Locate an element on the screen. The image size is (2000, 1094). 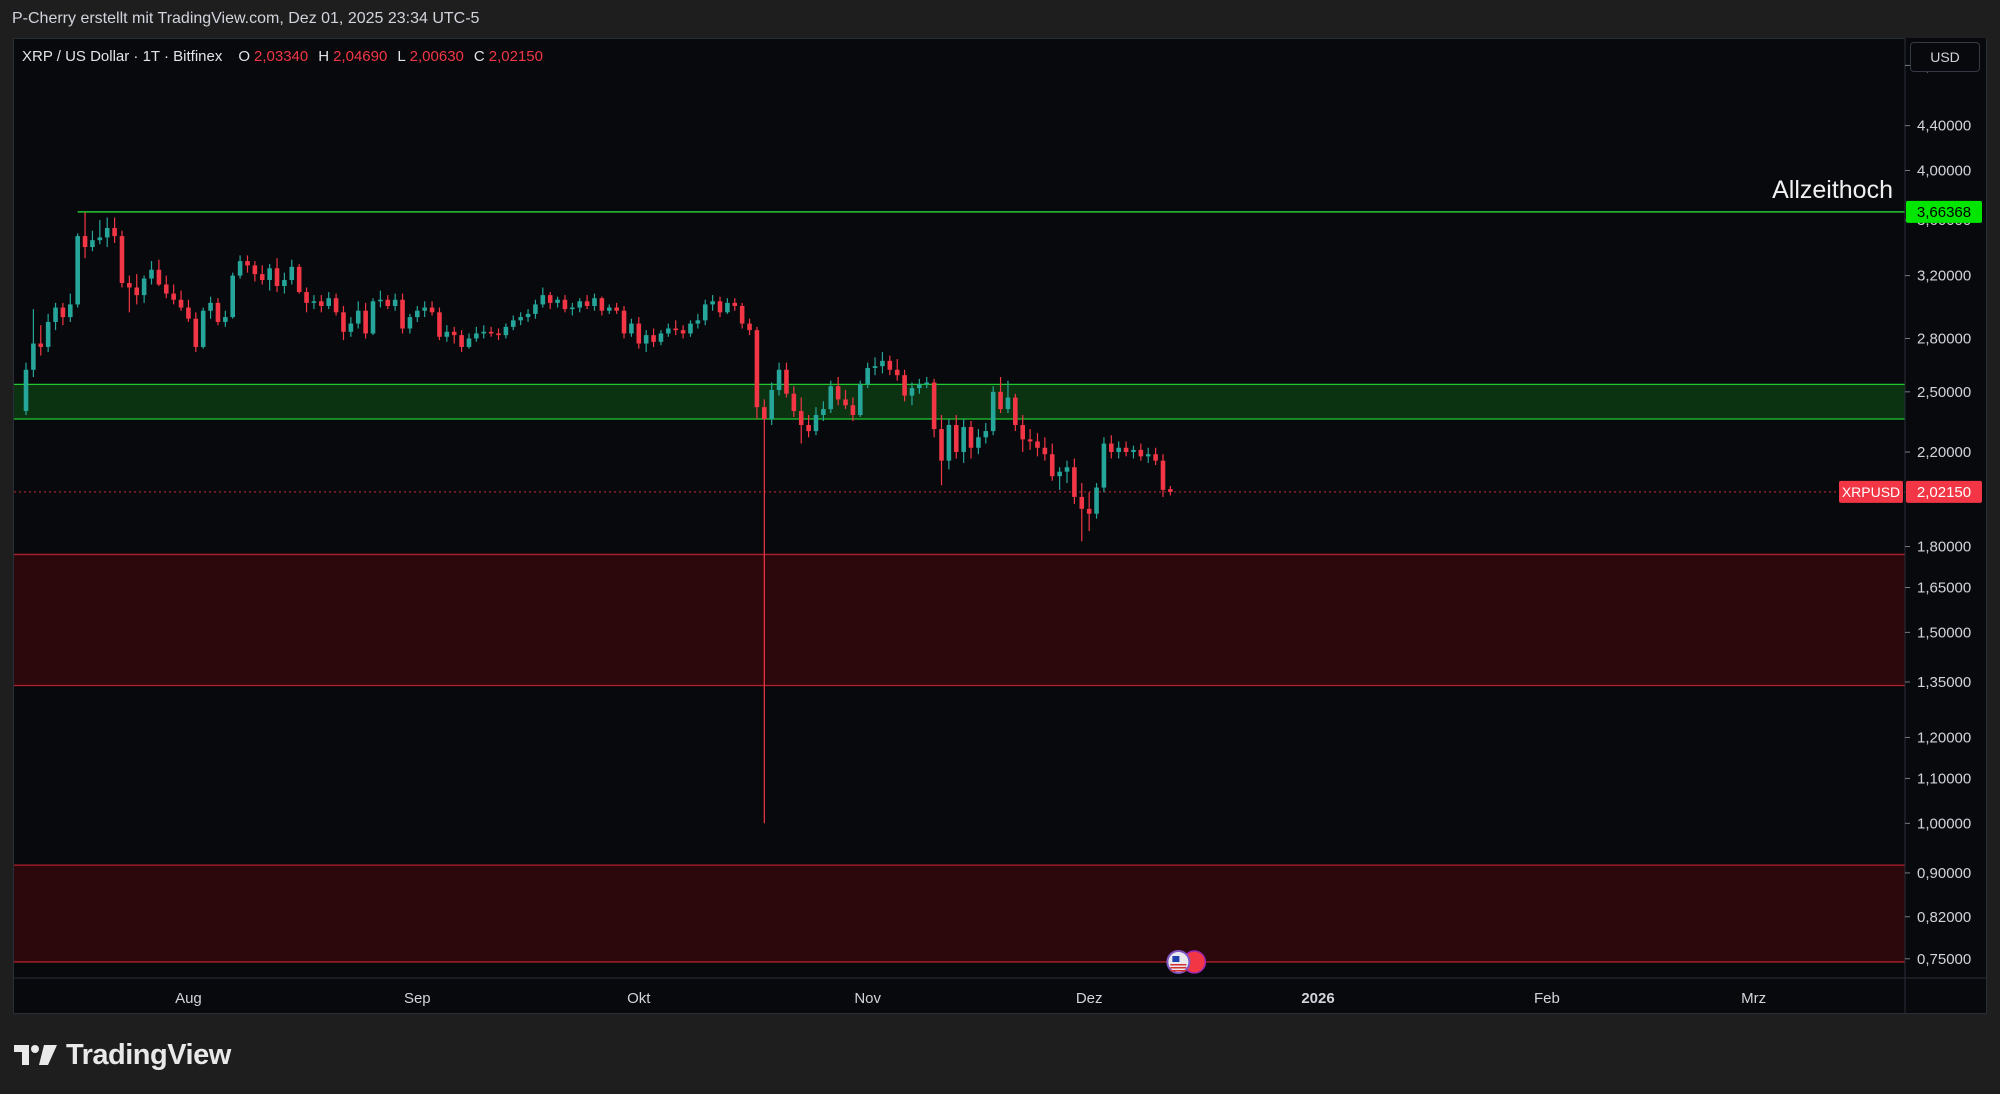
currency-button: USD is located at coordinates (1945, 57).